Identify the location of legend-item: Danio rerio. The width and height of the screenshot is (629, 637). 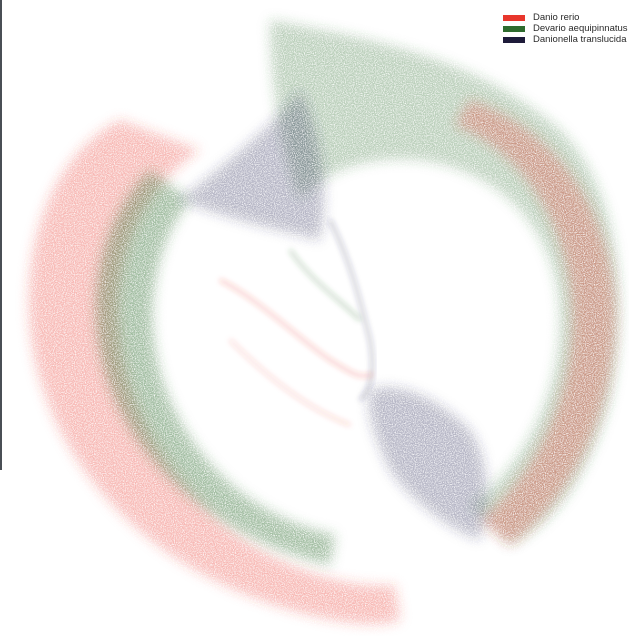
(565, 17).